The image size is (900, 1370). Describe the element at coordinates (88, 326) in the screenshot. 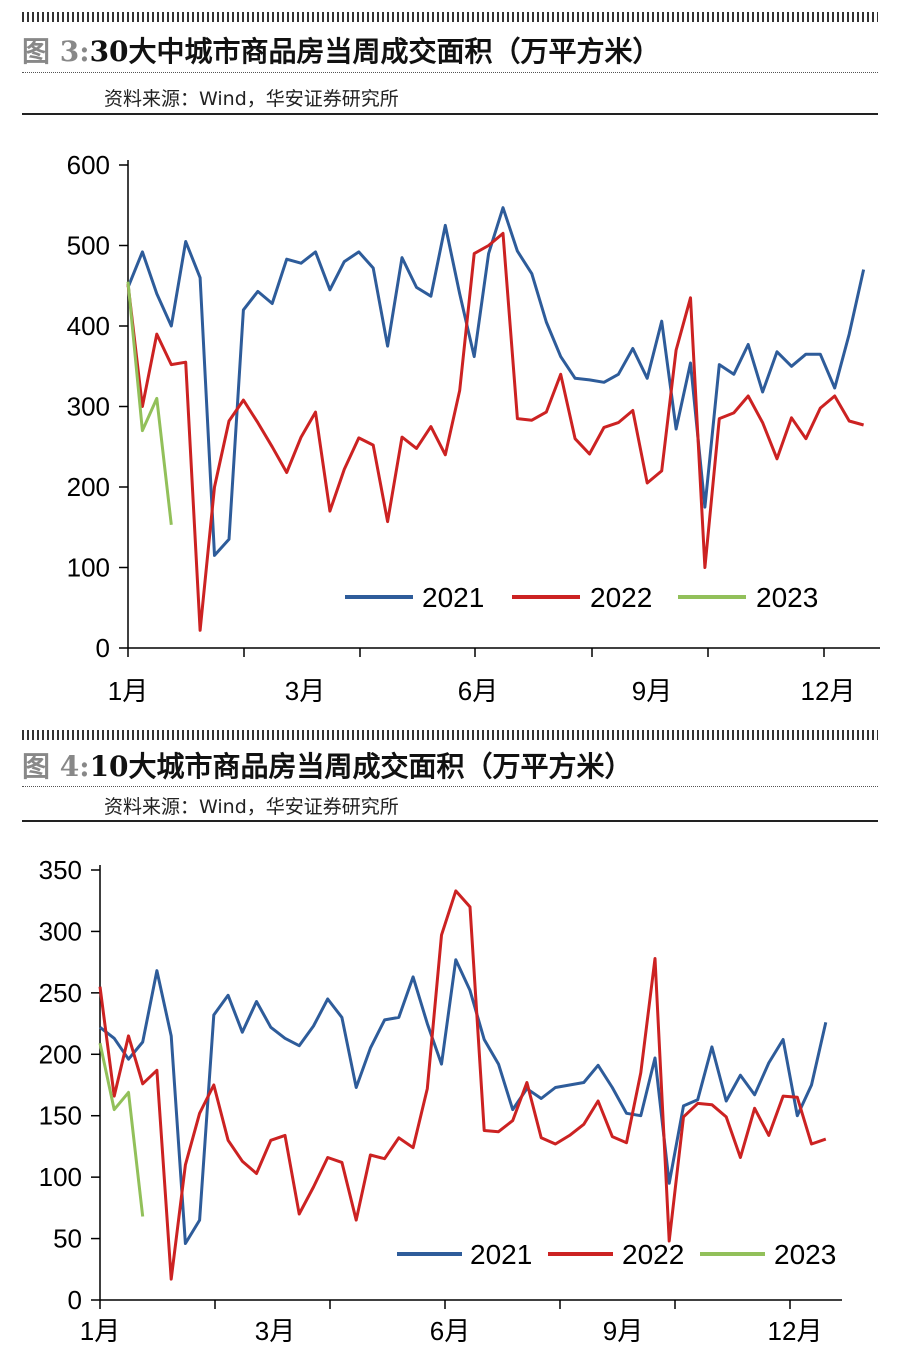

I see `y-tick-label: 400` at that location.